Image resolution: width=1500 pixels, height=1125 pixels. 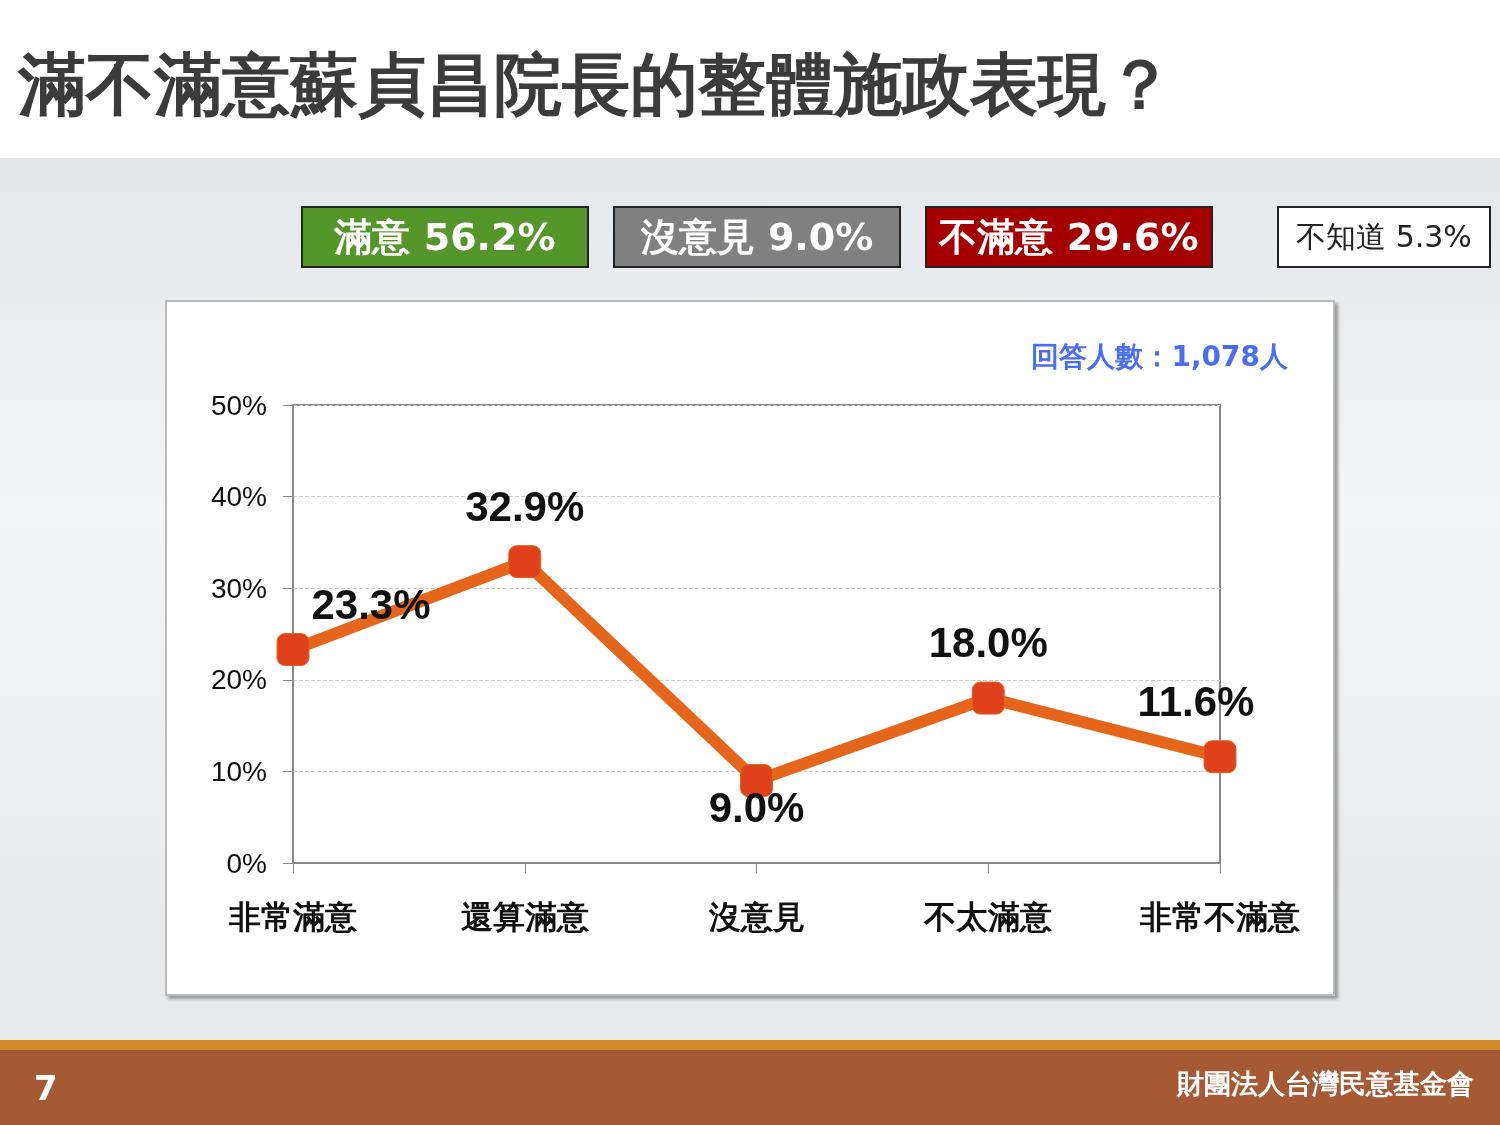 What do you see at coordinates (525, 506) in the screenshot?
I see `data-label: 32.9%` at bounding box center [525, 506].